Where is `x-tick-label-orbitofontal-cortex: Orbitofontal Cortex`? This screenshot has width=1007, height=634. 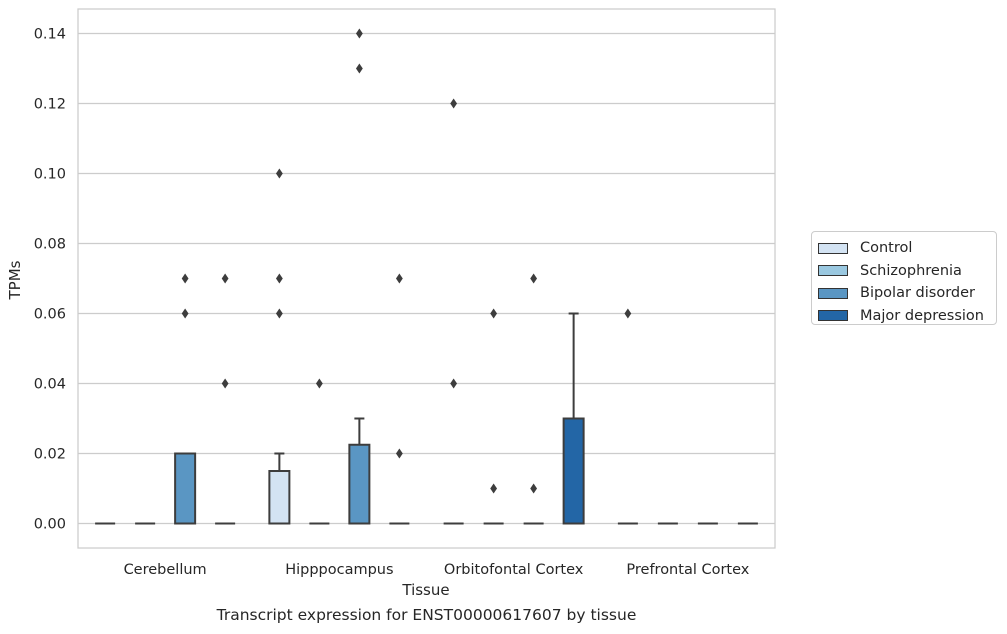 x-tick-label-orbitofontal-cortex: Orbitofontal Cortex is located at coordinates (514, 570).